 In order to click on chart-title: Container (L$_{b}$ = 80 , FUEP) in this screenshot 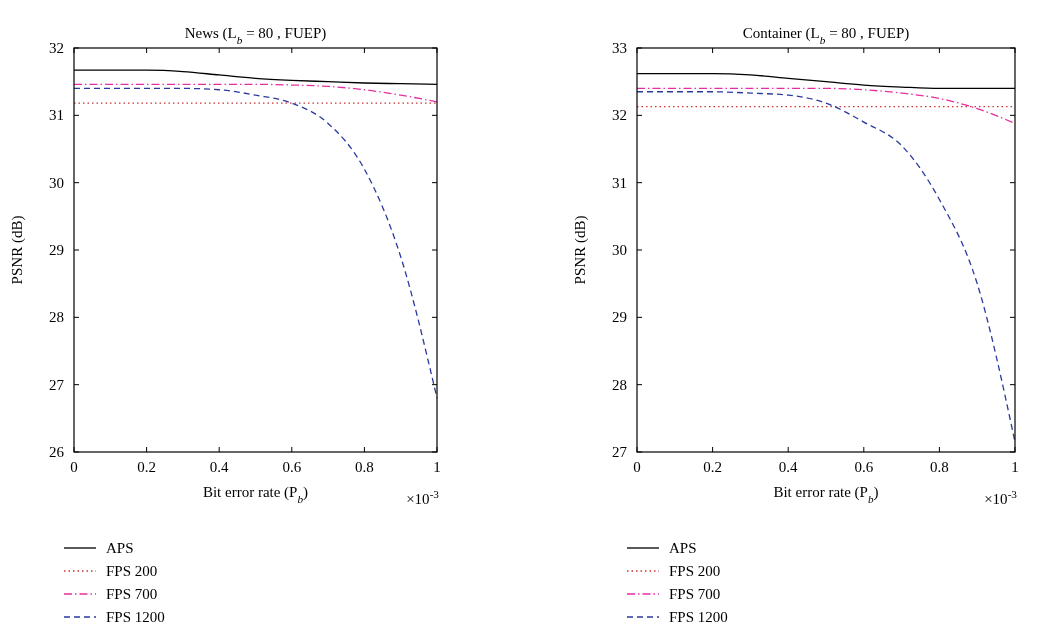, I will do `click(826, 35)`.